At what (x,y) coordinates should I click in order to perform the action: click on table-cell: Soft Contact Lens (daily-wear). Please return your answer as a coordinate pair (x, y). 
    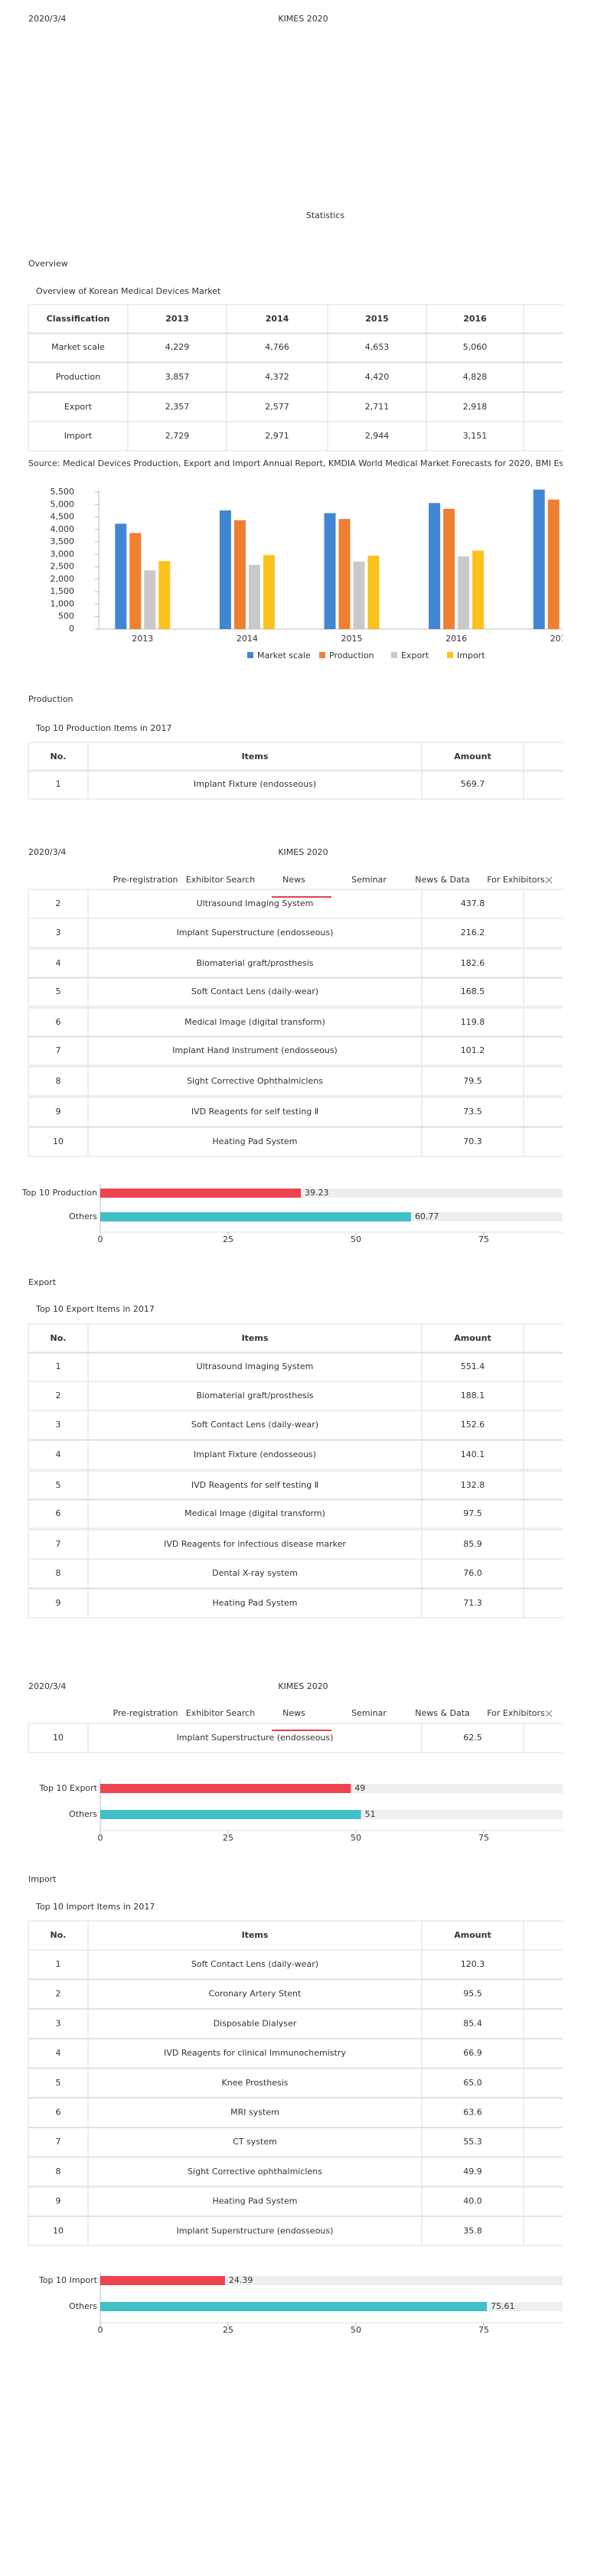
    Looking at the image, I should click on (255, 991).